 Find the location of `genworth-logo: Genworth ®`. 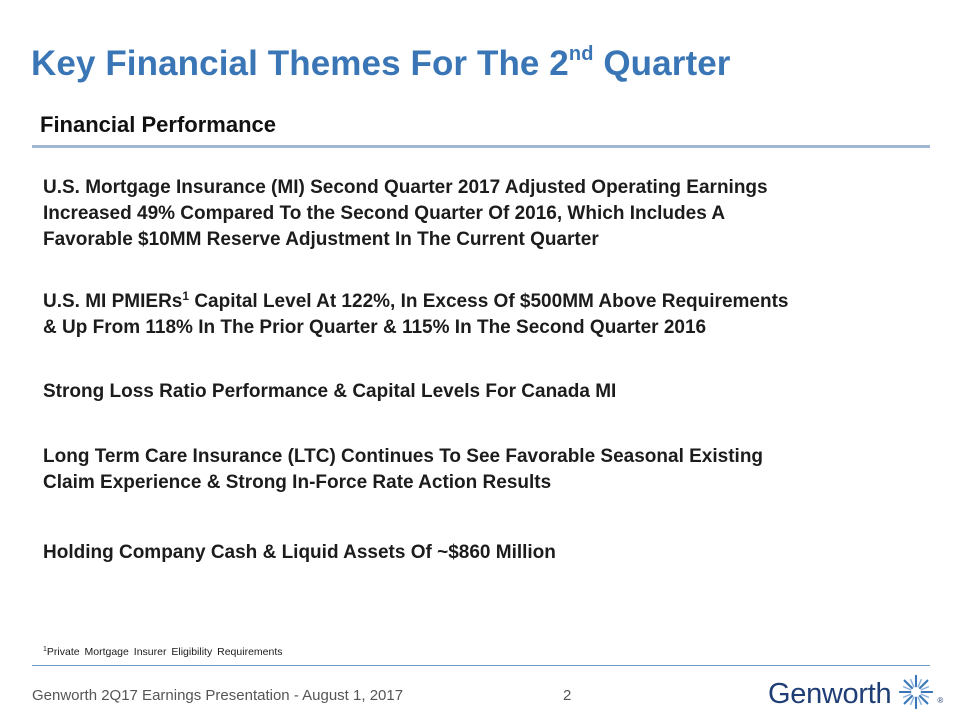

genworth-logo: Genworth ® is located at coordinates (855, 694).